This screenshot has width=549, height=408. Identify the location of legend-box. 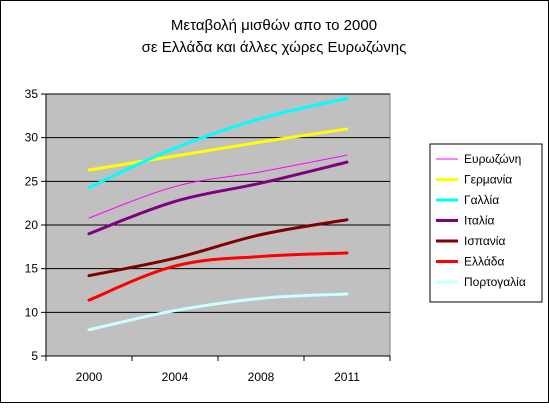
(486, 223).